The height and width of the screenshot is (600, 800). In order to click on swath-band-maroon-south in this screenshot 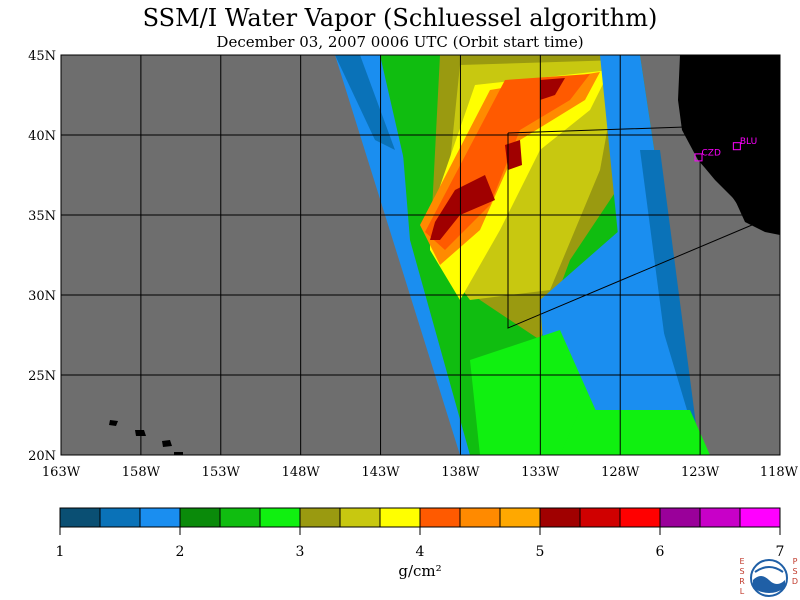, I will do `click(462, 207)`.